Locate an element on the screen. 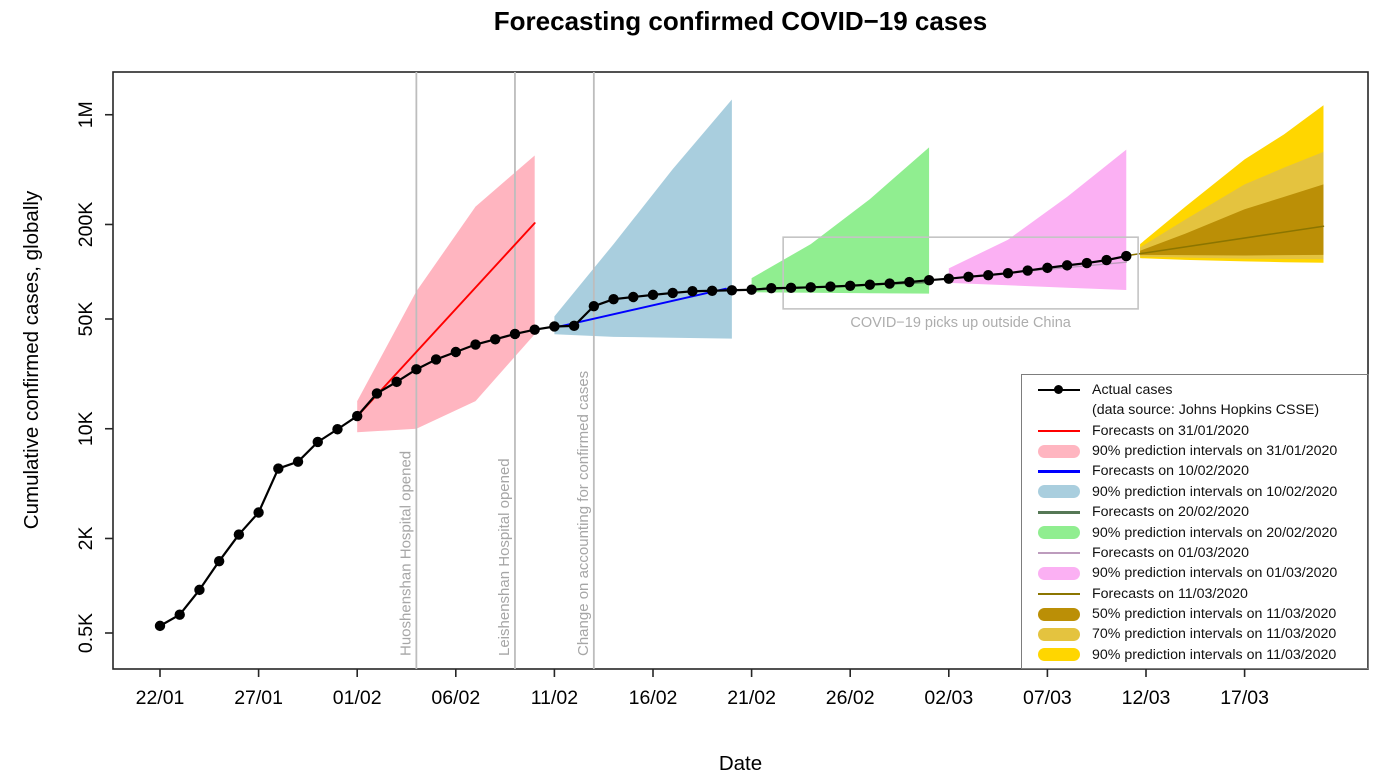  legend-item: 90% prediction intervals on 31/01/2020 is located at coordinates (1199, 451).